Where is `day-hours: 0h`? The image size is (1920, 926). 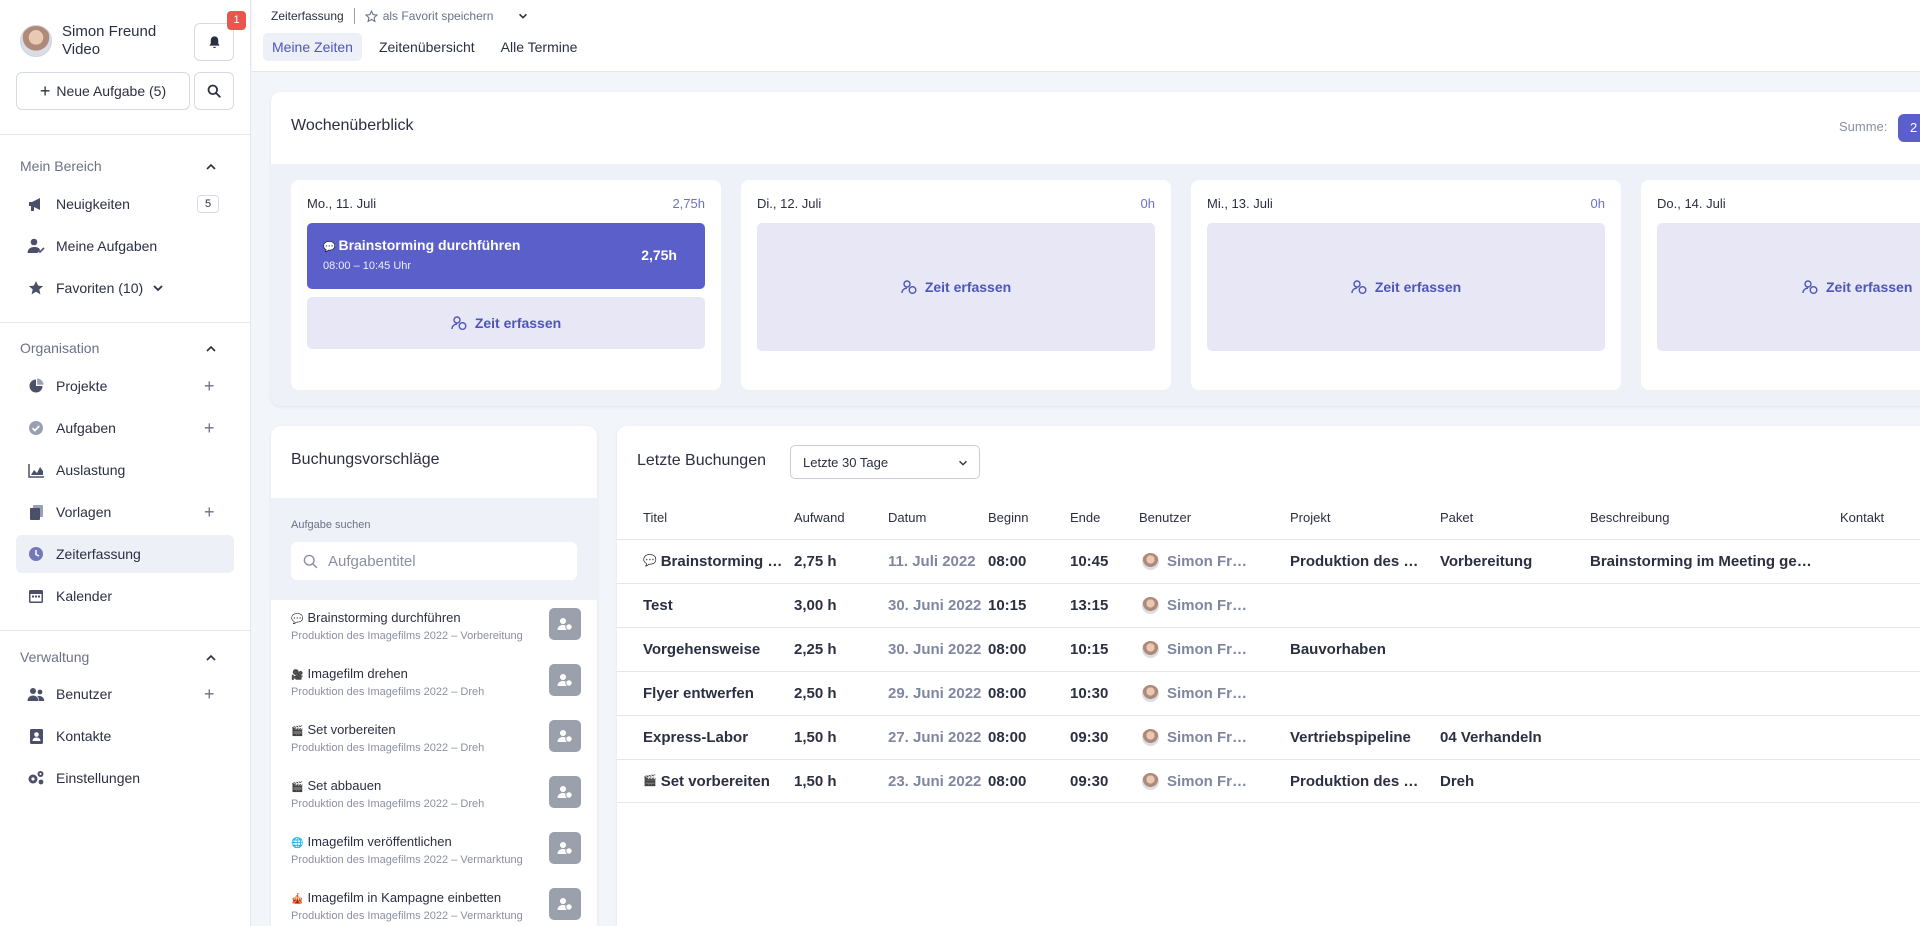
day-hours: 0h is located at coordinates (1597, 203).